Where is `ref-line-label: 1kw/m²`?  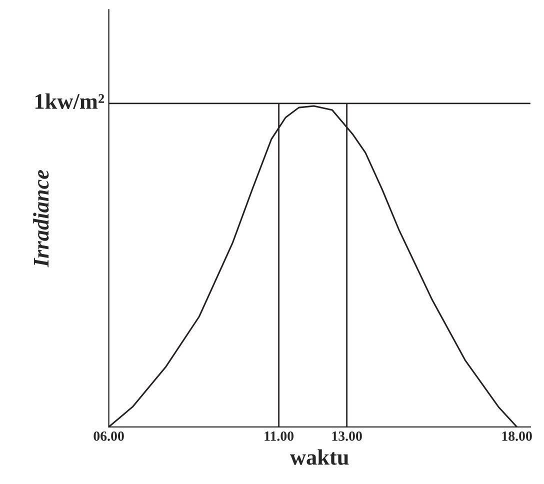
ref-line-label: 1kw/m² is located at coordinates (70, 101).